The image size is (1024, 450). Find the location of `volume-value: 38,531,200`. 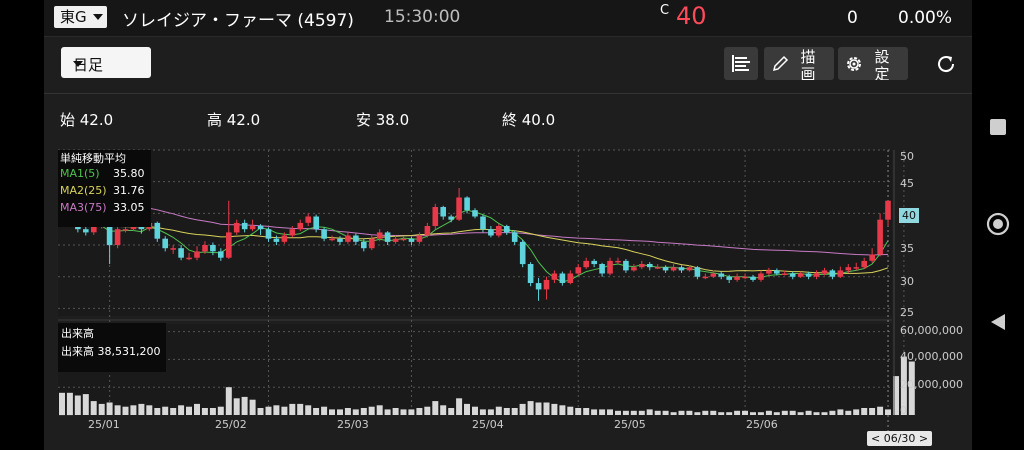

volume-value: 38,531,200 is located at coordinates (129, 351).